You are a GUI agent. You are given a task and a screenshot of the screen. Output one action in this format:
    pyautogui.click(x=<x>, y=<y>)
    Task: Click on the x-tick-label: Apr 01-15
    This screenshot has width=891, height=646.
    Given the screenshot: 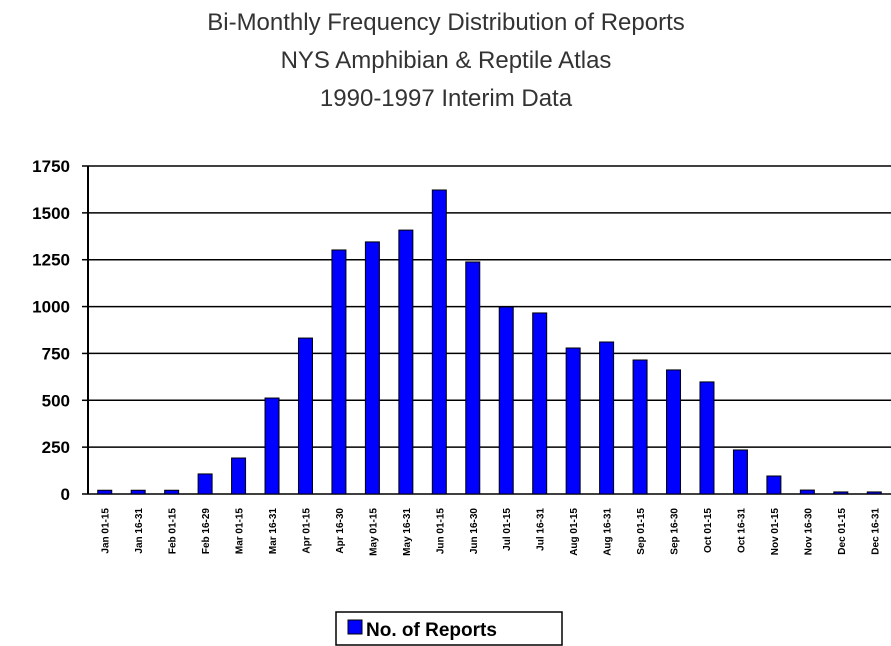 What is the action you would take?
    pyautogui.click(x=306, y=531)
    